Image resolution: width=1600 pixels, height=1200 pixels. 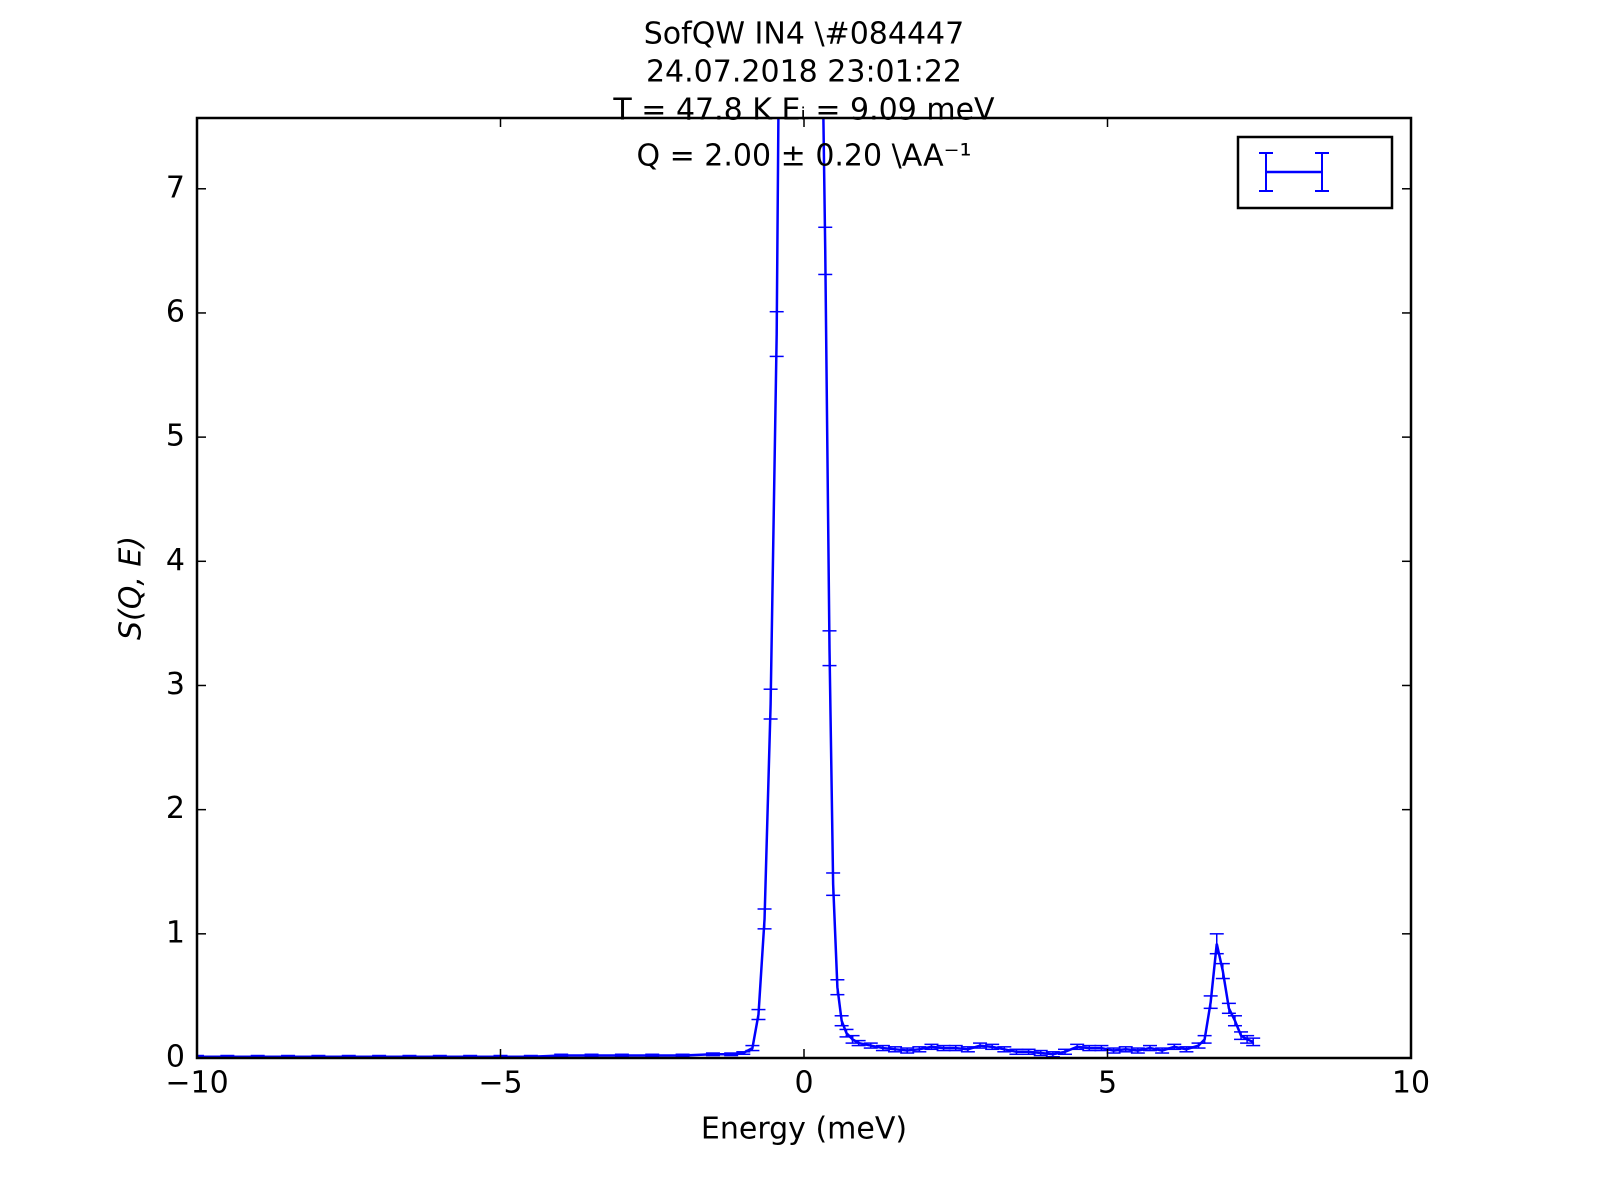 I want to click on x-tick-label: 10, so click(x=1411, y=1083).